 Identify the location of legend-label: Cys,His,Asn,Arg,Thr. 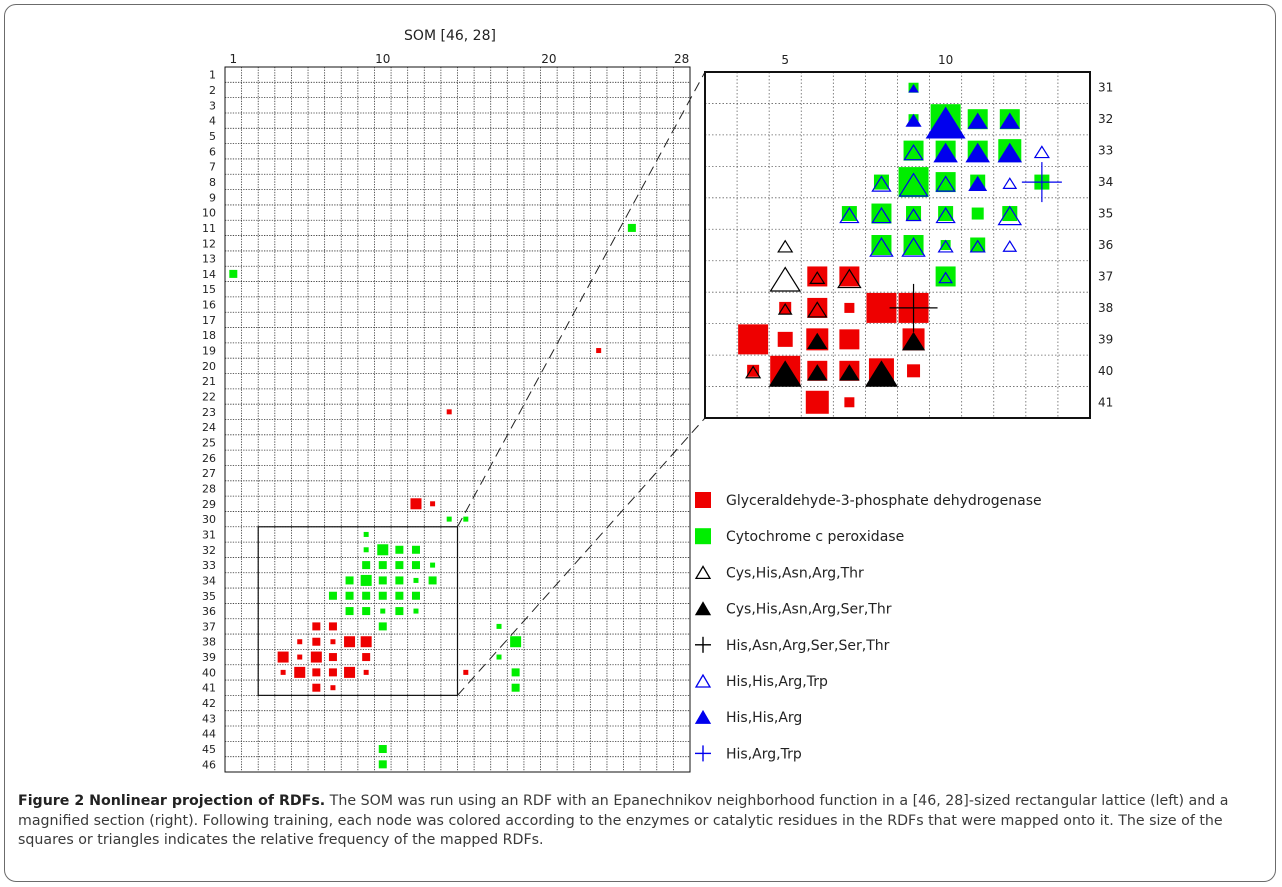
(795, 573).